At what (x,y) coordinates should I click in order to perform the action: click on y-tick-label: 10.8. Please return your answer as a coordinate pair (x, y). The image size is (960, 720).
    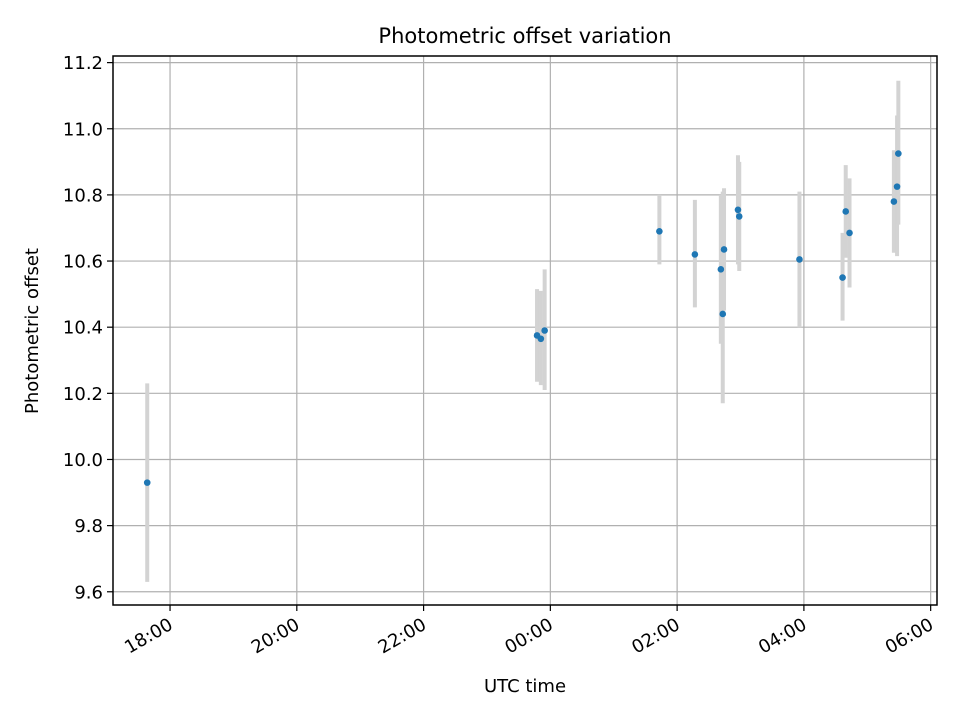
    Looking at the image, I should click on (83, 195).